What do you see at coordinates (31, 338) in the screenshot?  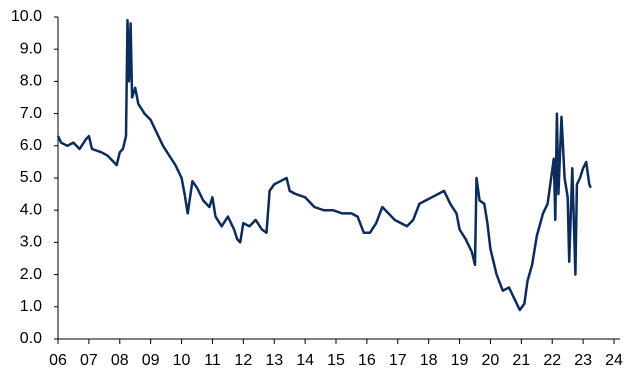 I see `y-tick-label: 0.0` at bounding box center [31, 338].